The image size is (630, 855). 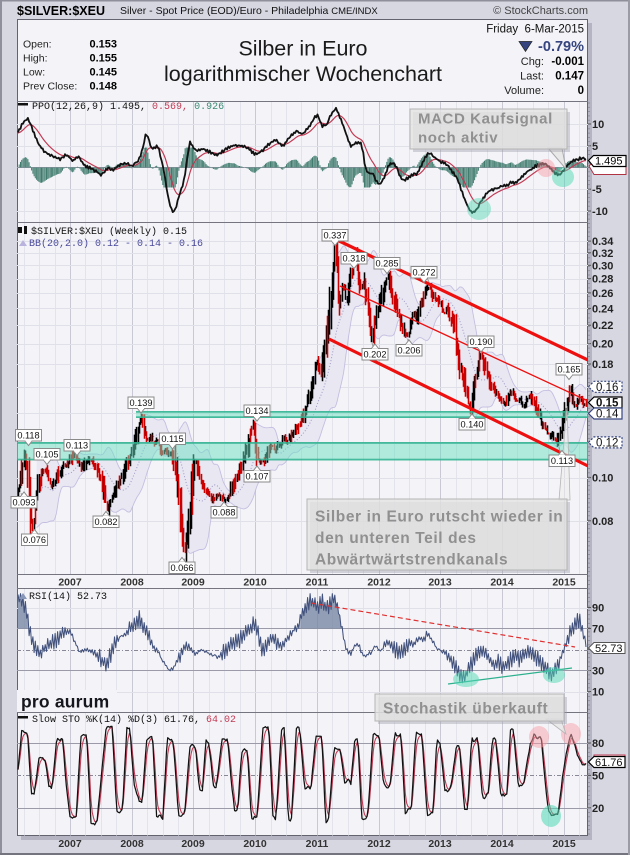 What do you see at coordinates (103, 45) in the screenshot?
I see `svg-text: 0.153` at bounding box center [103, 45].